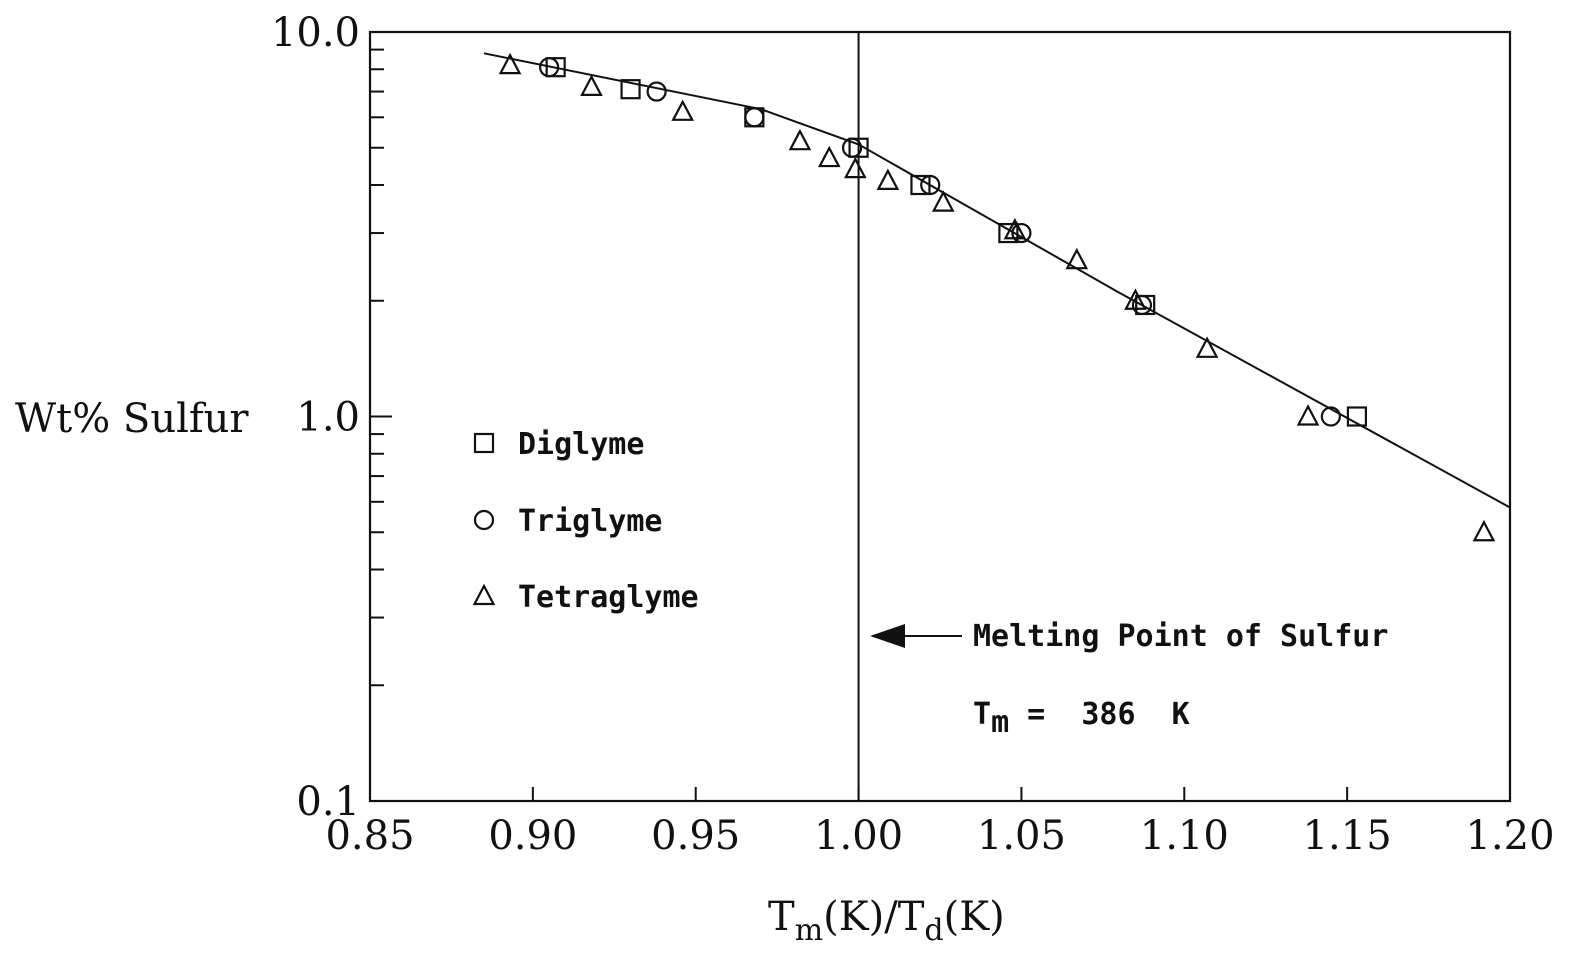  I want to click on x-axis-title: Tm(K)/Td(K), so click(886, 921).